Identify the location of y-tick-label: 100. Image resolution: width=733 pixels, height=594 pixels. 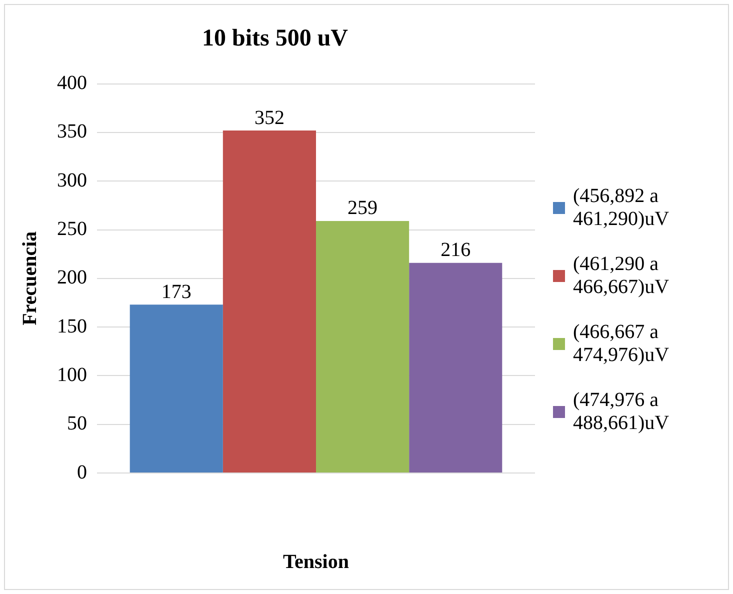
(72, 375).